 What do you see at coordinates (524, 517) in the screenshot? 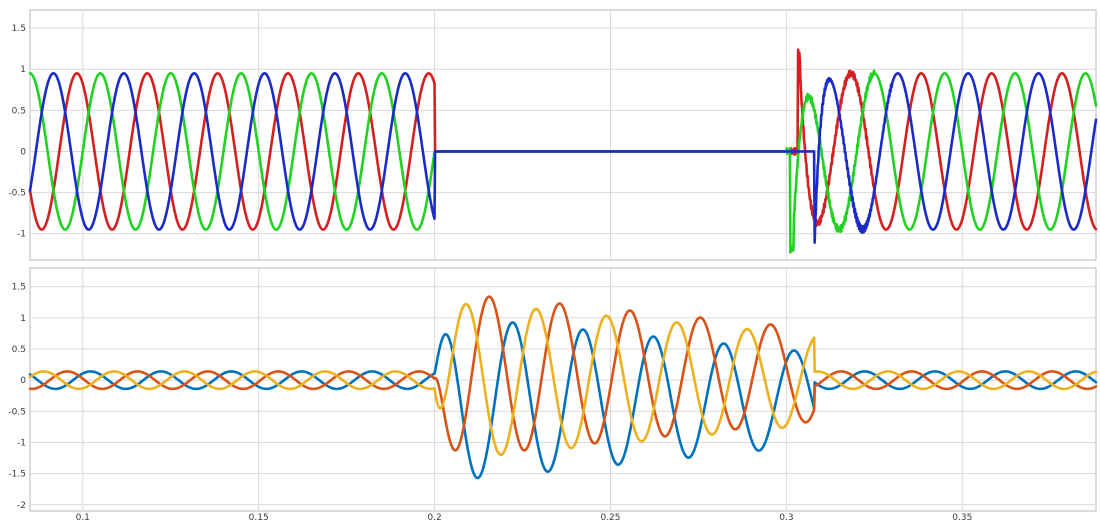
I see `x-tick-labels: 0.1 0.15 0.2 0.25 0.3 0.35` at bounding box center [524, 517].